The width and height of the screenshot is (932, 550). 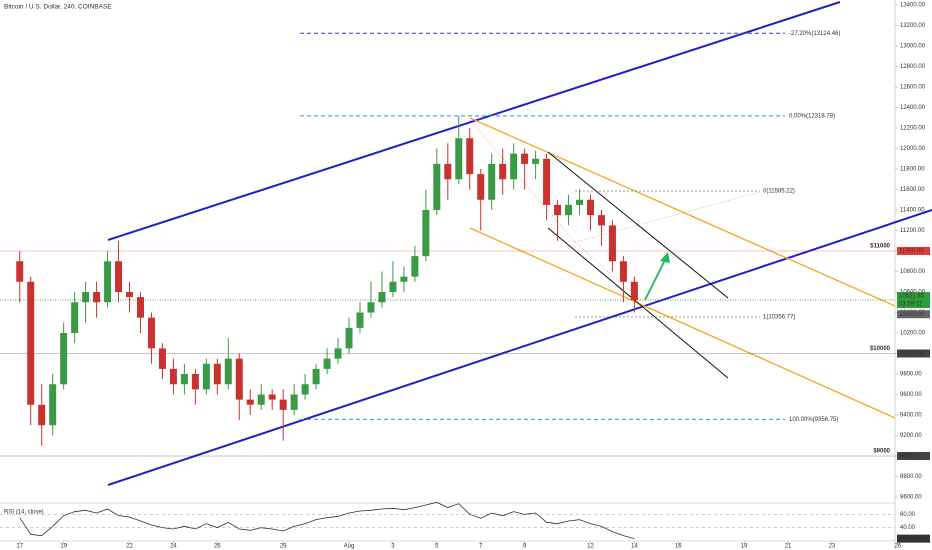 What do you see at coordinates (911, 498) in the screenshot?
I see `y-tick-label: 8600.00` at bounding box center [911, 498].